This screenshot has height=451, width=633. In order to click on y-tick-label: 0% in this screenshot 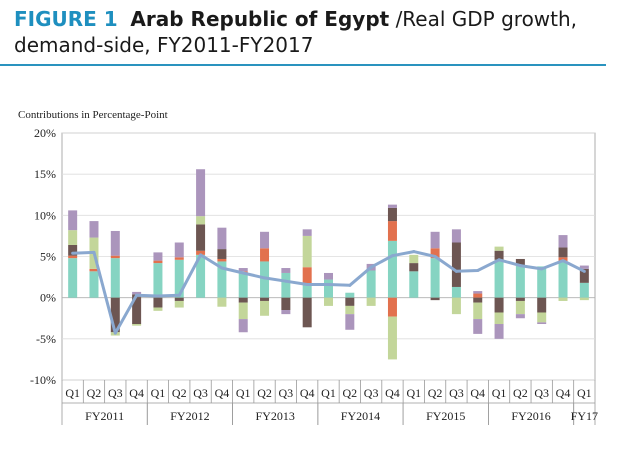, I will do `click(48, 298)`.